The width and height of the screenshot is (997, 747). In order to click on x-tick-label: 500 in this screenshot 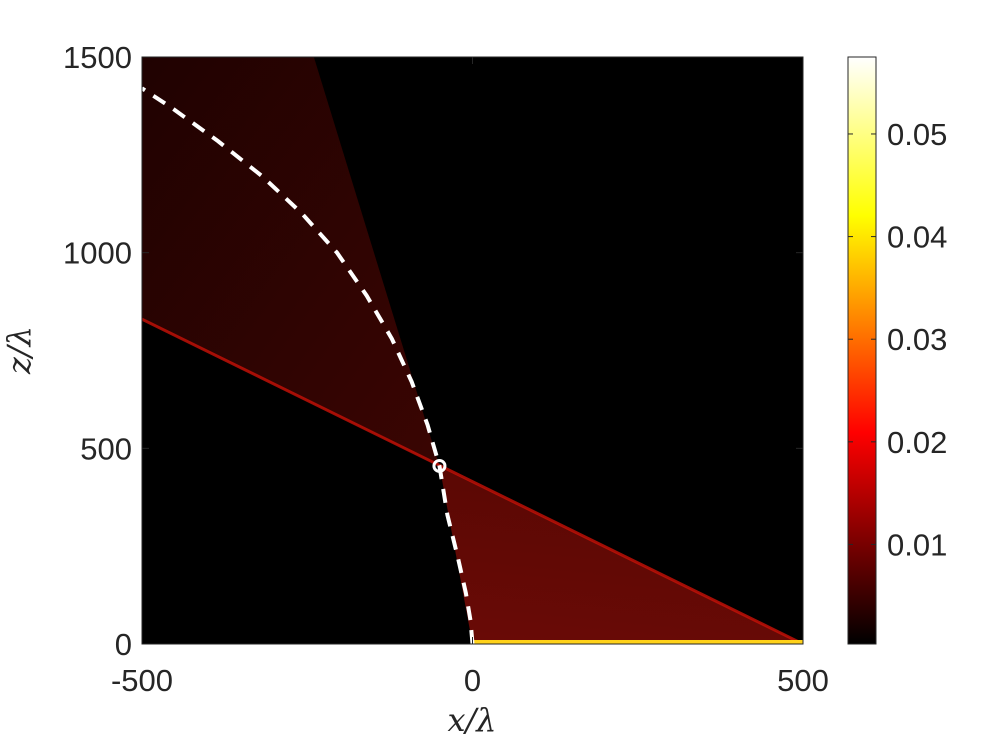, I will do `click(803, 680)`.